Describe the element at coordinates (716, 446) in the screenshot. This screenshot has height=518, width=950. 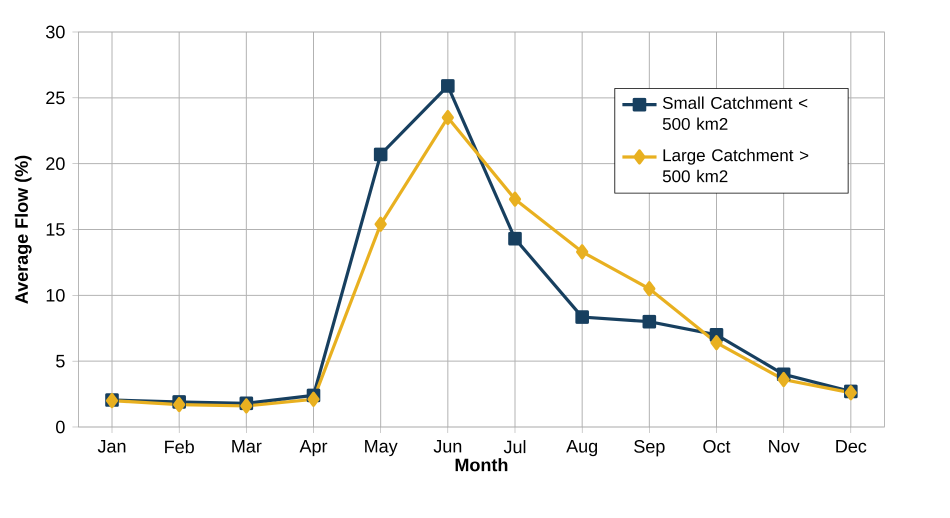
I see `x-tick-label: Oct` at that location.